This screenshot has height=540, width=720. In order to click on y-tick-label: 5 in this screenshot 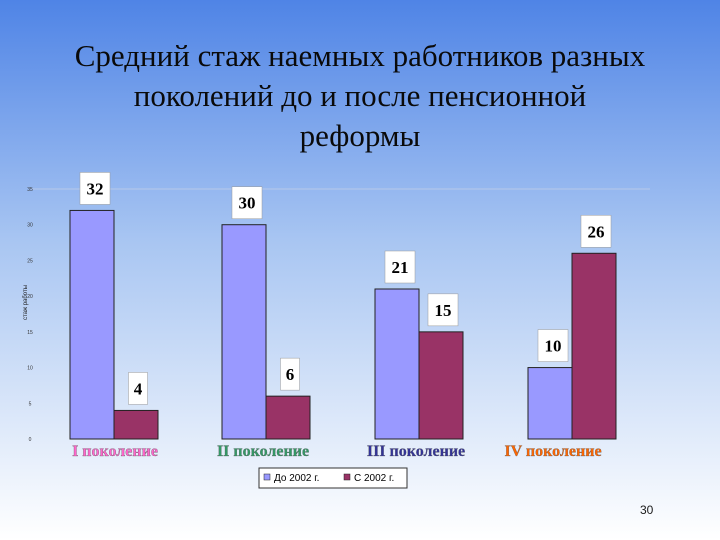, I will do `click(30, 404)`.